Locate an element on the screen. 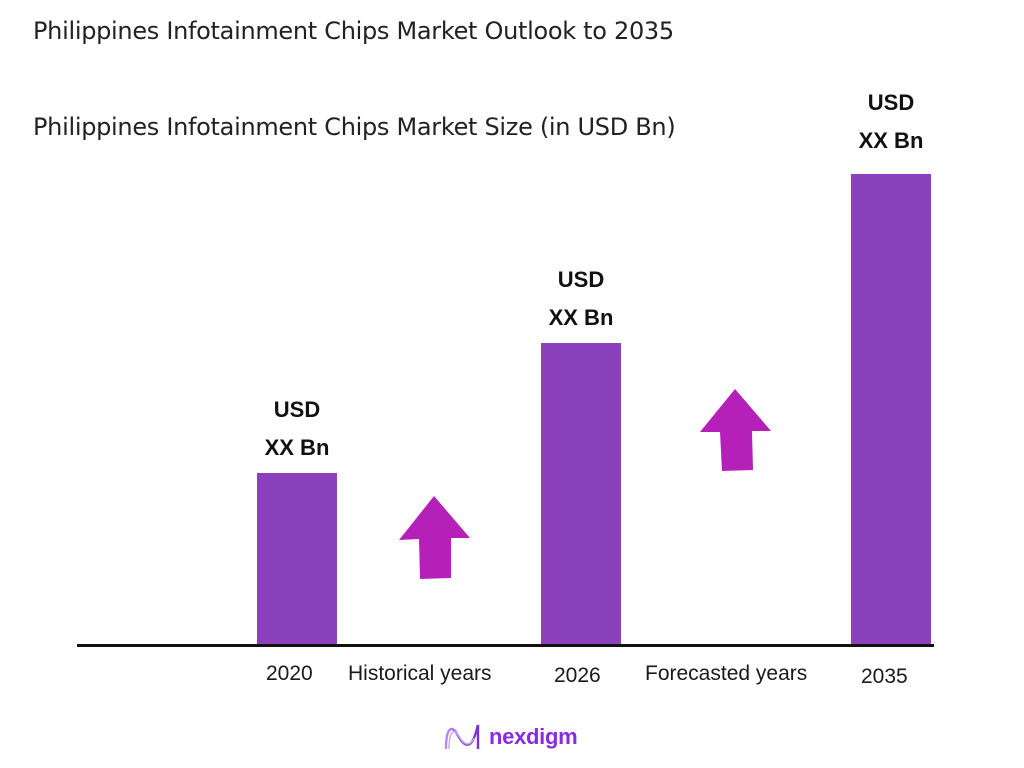 The height and width of the screenshot is (768, 1024). bar-2035 is located at coordinates (891, 409).